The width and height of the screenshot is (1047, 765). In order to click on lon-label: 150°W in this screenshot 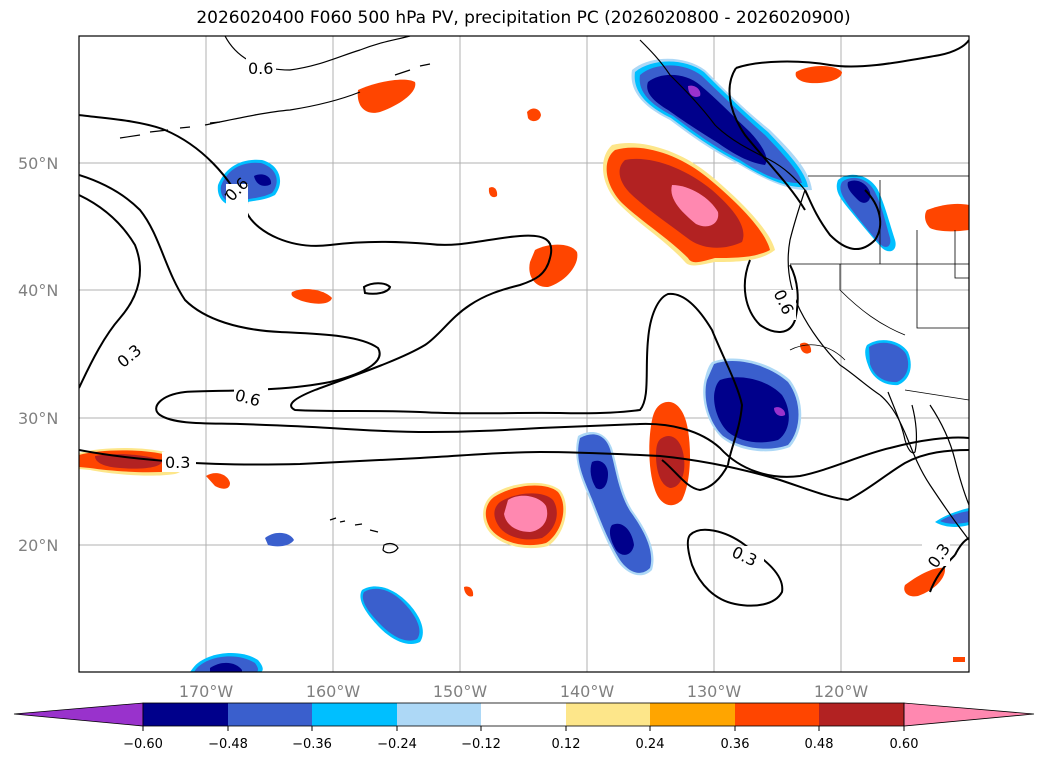, I will do `click(460, 691)`.